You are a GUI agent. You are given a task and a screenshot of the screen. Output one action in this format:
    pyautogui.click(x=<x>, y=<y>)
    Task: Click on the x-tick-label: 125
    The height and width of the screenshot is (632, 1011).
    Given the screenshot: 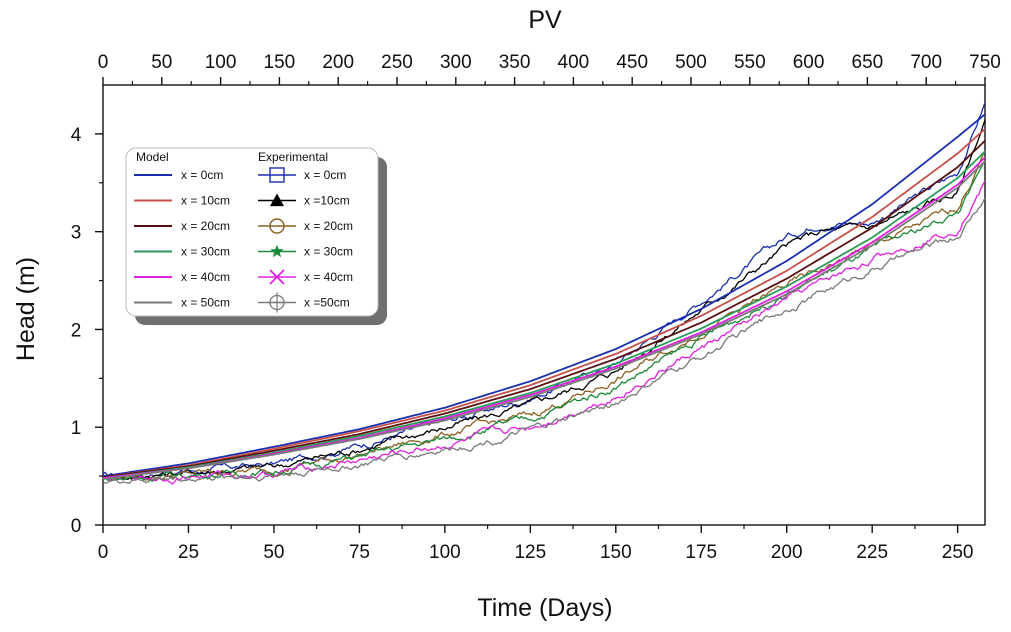 What is the action you would take?
    pyautogui.click(x=530, y=552)
    